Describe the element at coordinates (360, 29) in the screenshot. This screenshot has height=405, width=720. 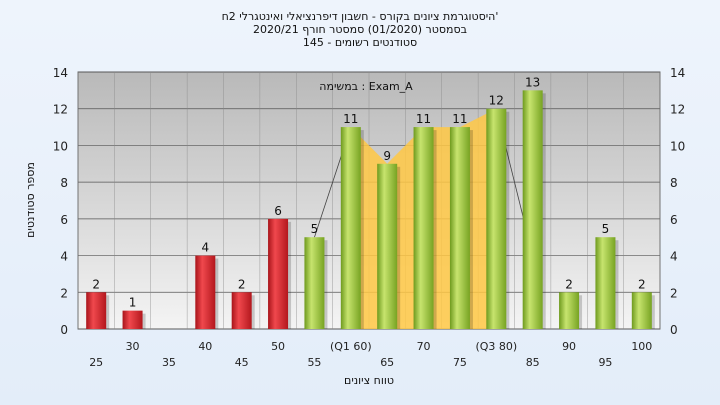
I see `chart-subtitle: בסמסטר (01/2020) סמסטר חורף 2020/21` at that location.